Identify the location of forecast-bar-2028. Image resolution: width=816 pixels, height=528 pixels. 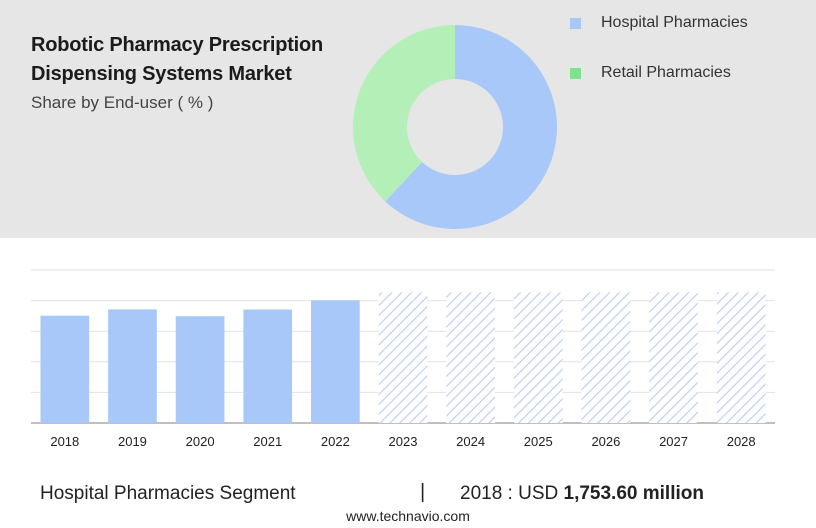
(741, 357).